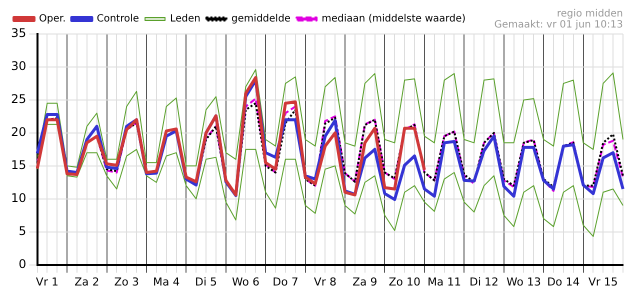  What do you see at coordinates (118, 19) in the screenshot?
I see `legend-label: Controle` at bounding box center [118, 19].